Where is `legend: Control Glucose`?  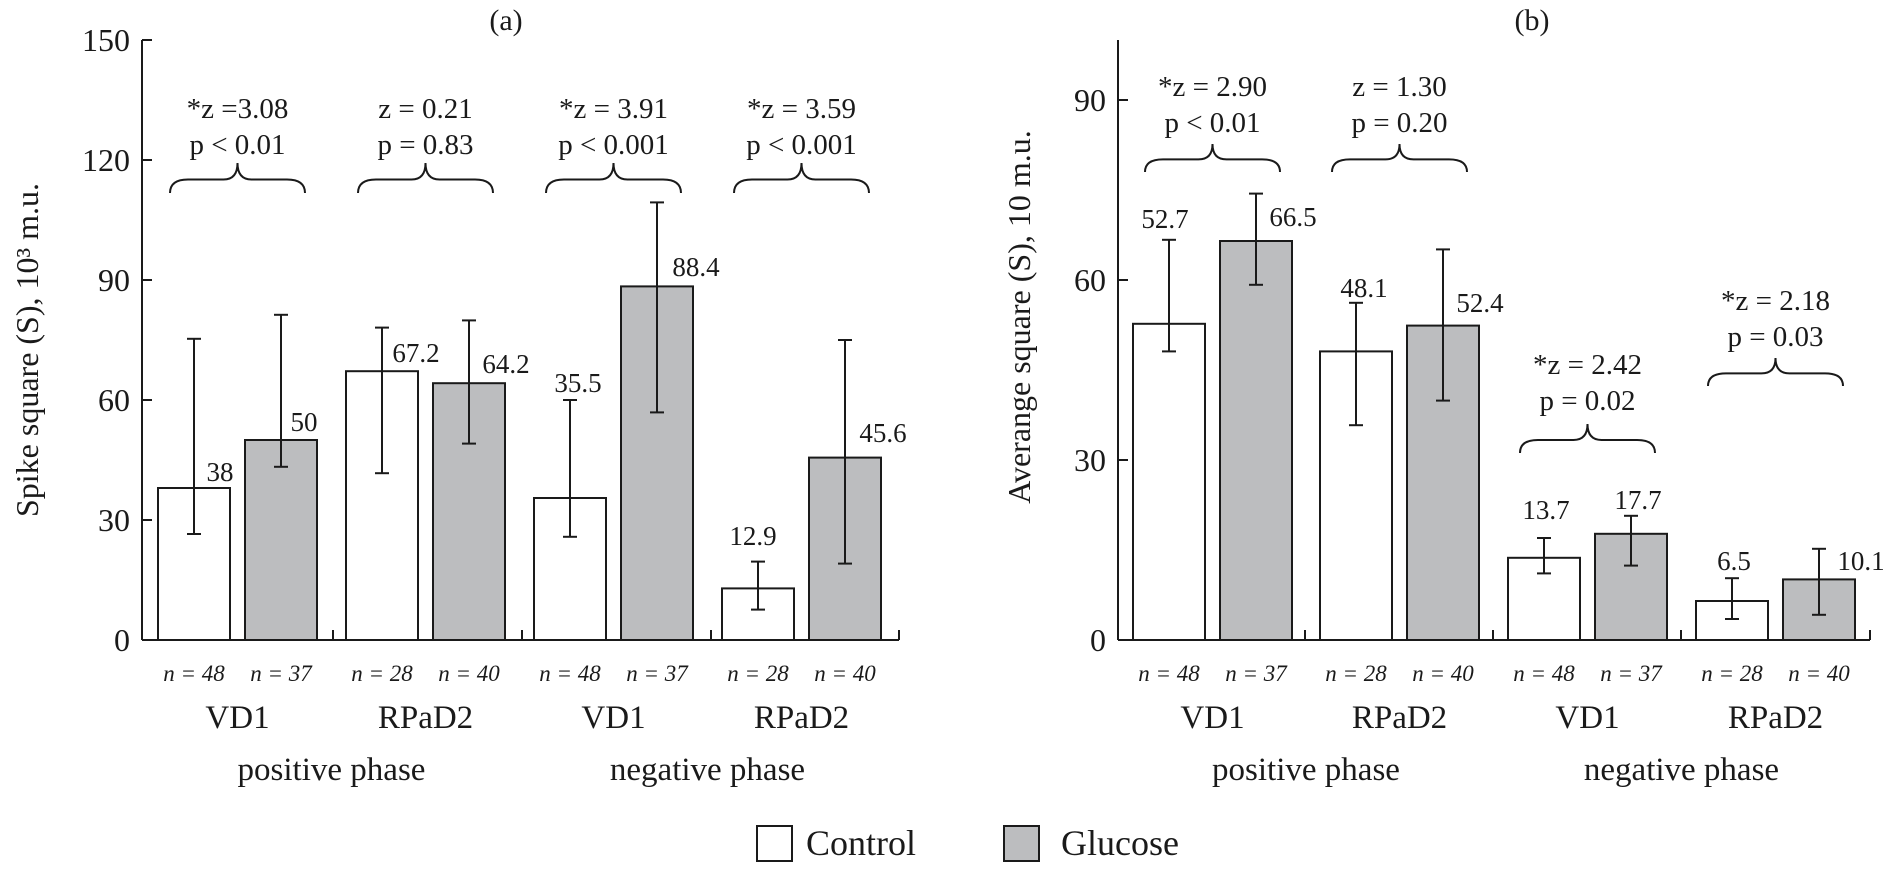
legend: Control Glucose is located at coordinates (967, 843).